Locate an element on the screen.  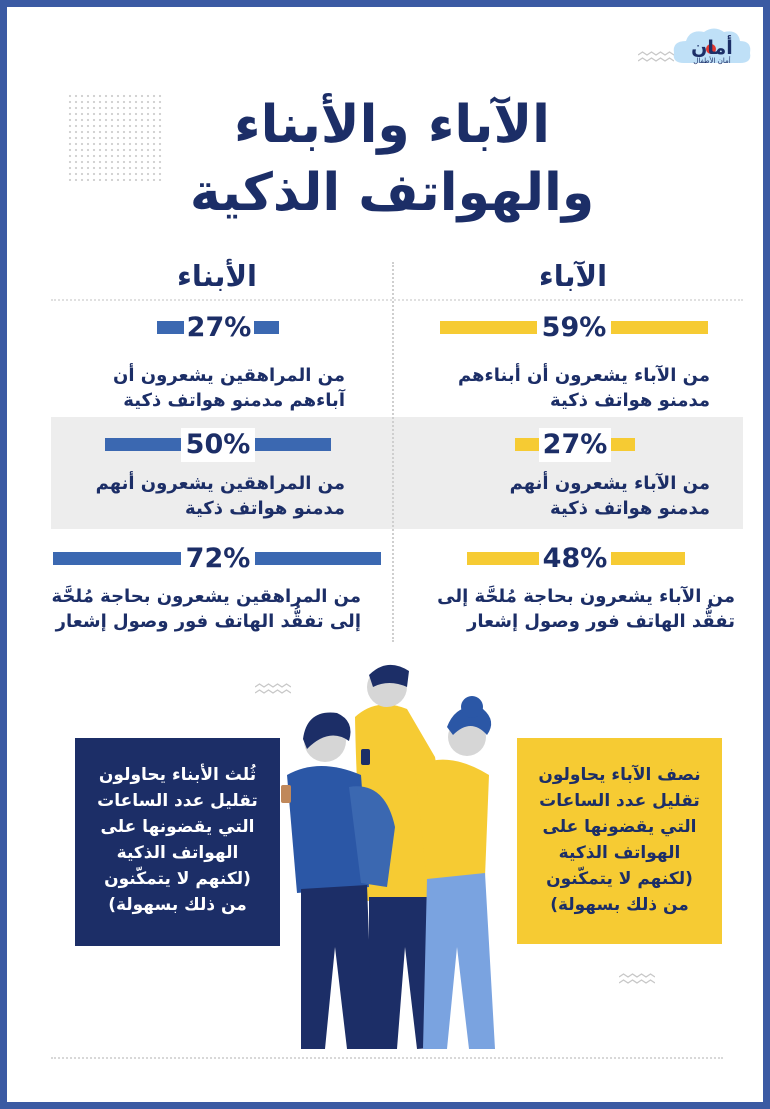
parents-stat-2-line1: من الآباء يشعرون أنهم is located at coordinates (609, 483).